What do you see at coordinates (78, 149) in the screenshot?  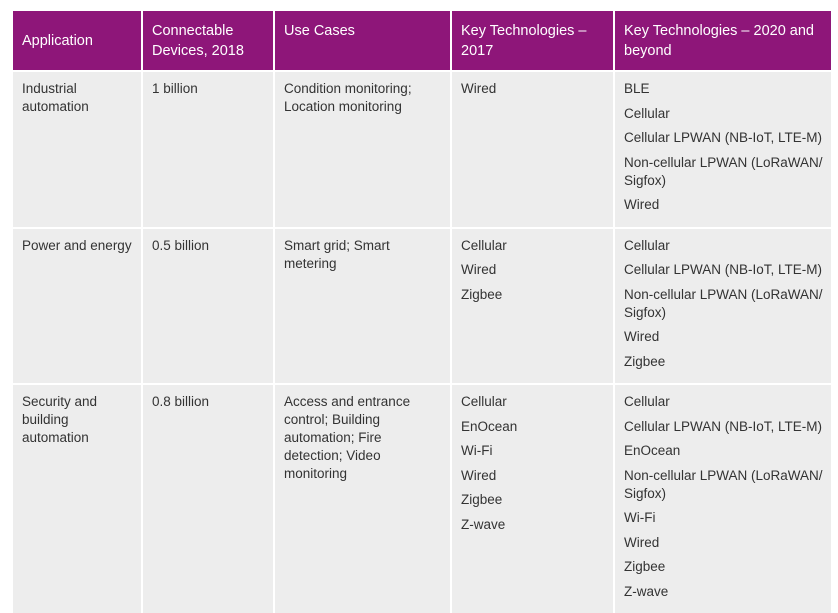 I see `cell-application: Industrial automation` at bounding box center [78, 149].